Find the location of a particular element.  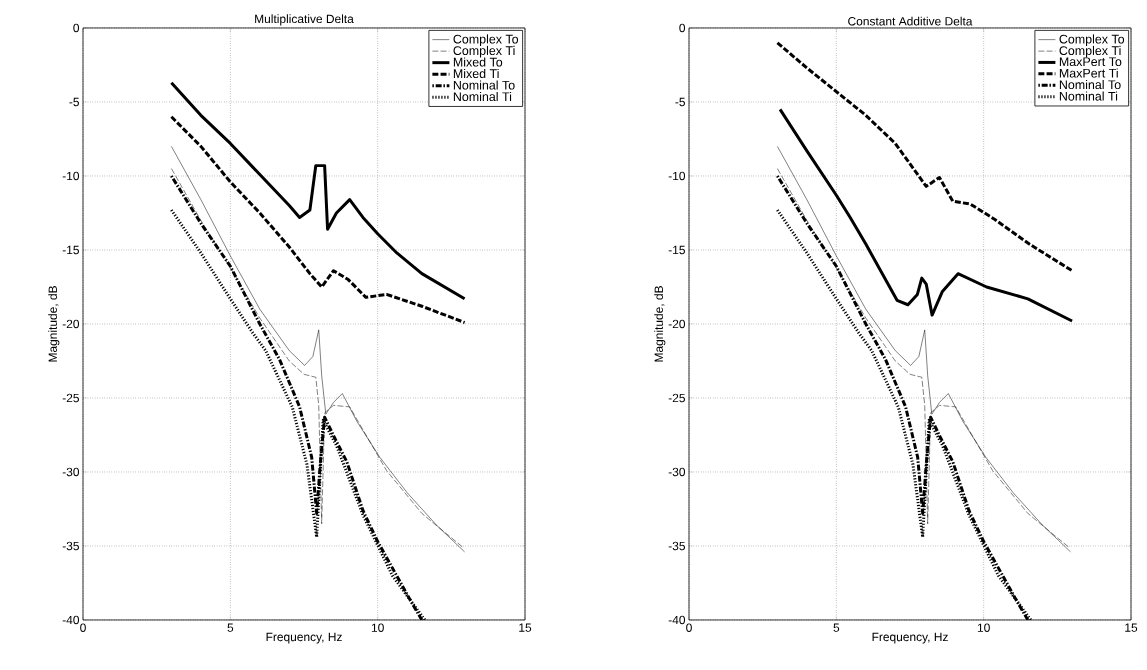

legend-label: MaxPert To is located at coordinates (1090, 62).